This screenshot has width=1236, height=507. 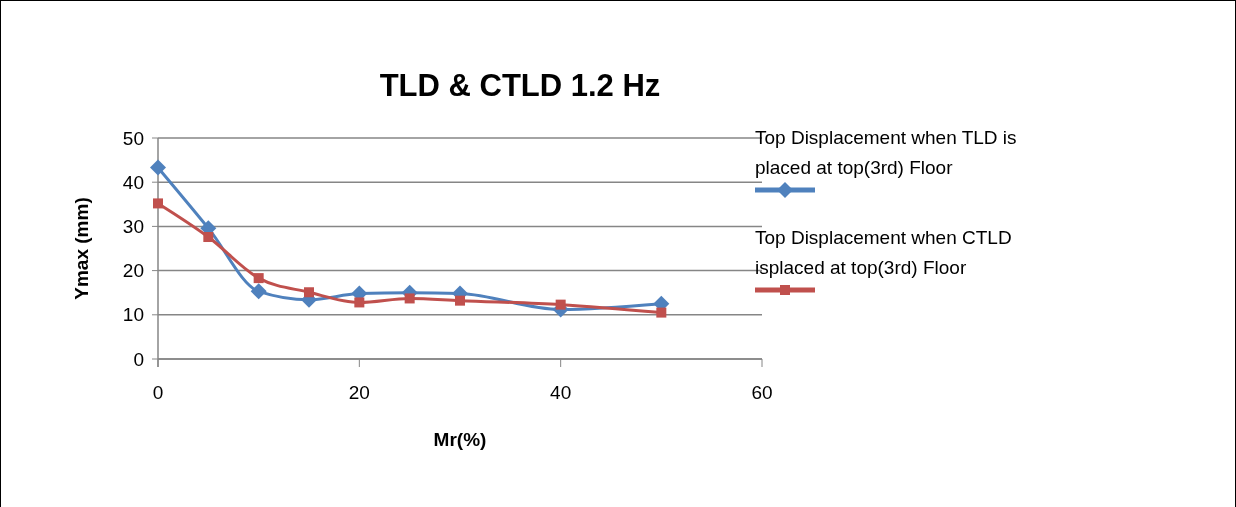 I want to click on y-tick-label: 30, so click(x=133, y=227).